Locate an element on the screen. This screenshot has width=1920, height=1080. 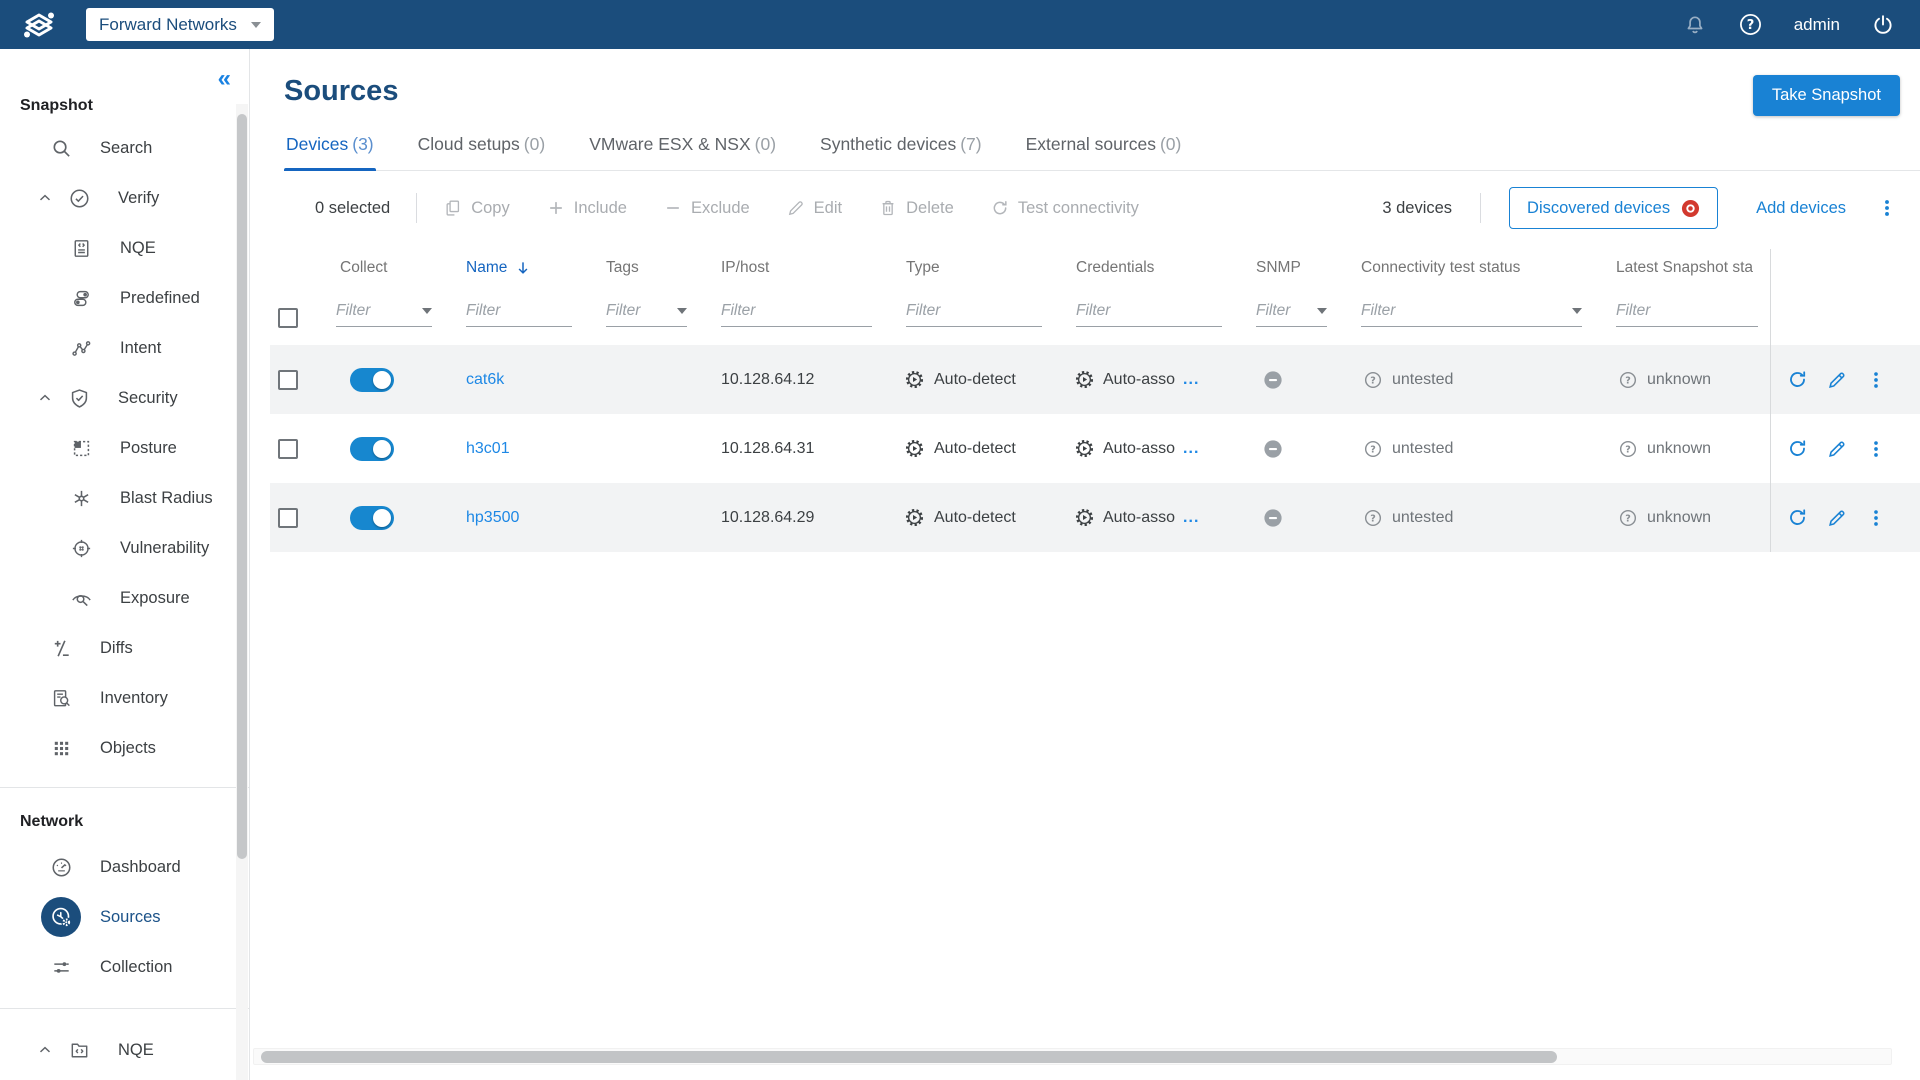
test-connectivity-button: Test connectivity is located at coordinates (1064, 208).